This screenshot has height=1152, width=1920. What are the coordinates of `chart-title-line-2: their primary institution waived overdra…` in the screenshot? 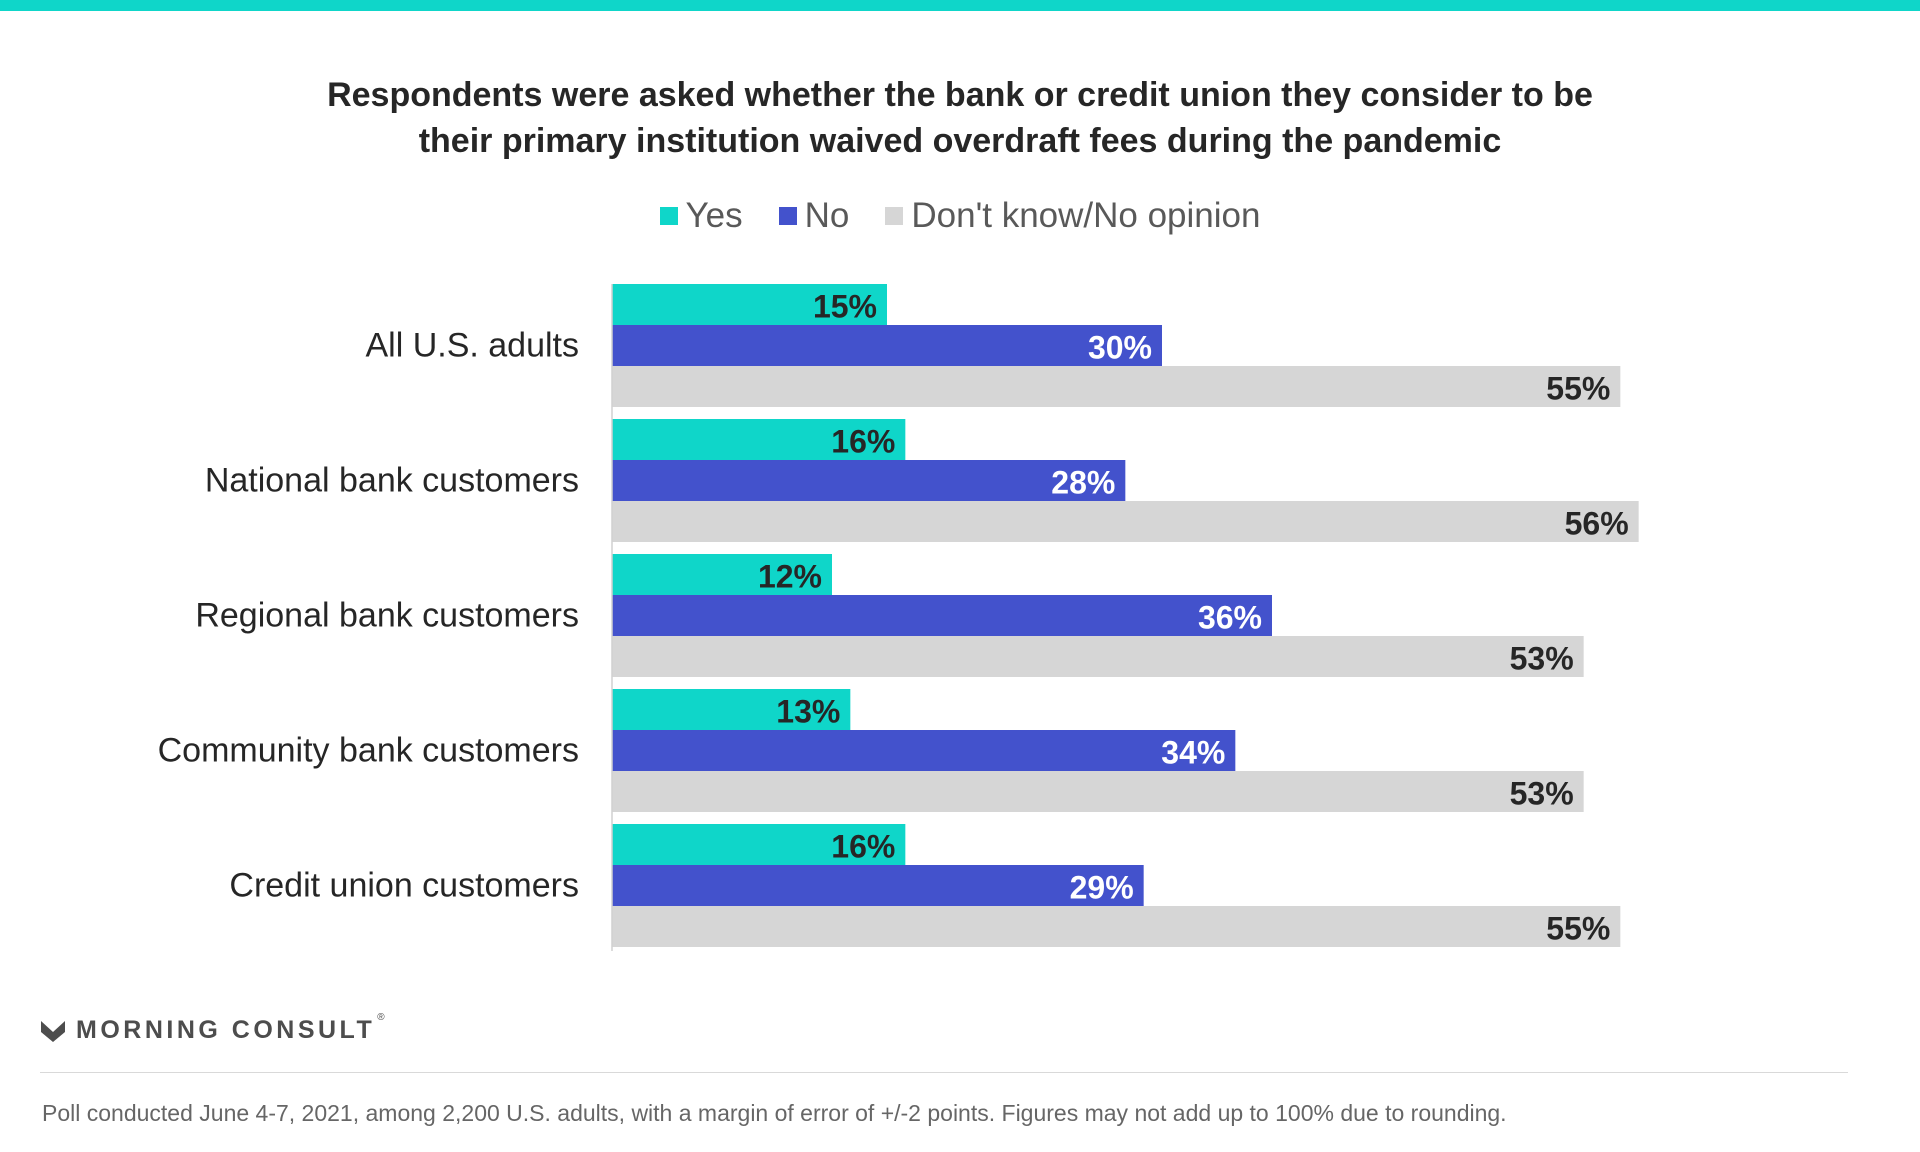 It's located at (960, 141).